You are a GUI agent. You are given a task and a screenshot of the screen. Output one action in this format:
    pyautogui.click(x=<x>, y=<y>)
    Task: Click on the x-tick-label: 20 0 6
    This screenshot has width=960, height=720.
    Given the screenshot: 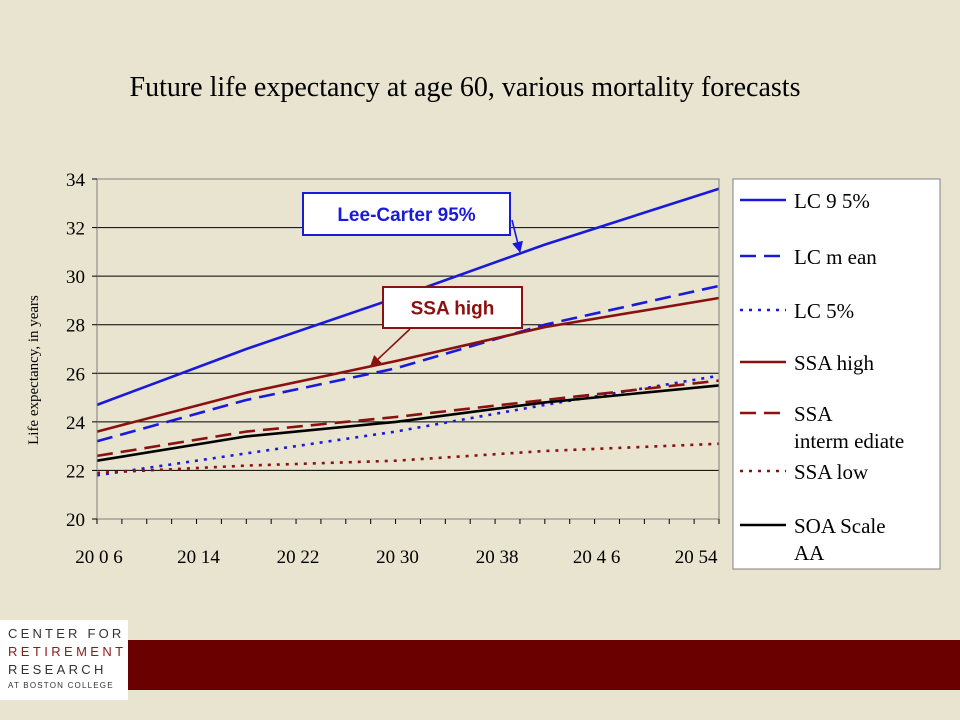 What is the action you would take?
    pyautogui.click(x=99, y=557)
    